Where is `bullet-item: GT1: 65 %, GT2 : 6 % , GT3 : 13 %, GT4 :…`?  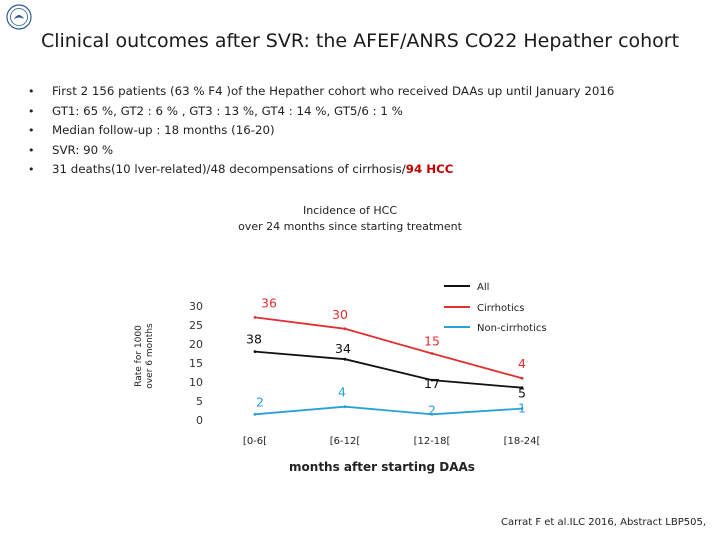 bullet-item: GT1: 65 %, GT2 : 6 % , GT3 : 13 %, GT4 :… is located at coordinates (321, 112).